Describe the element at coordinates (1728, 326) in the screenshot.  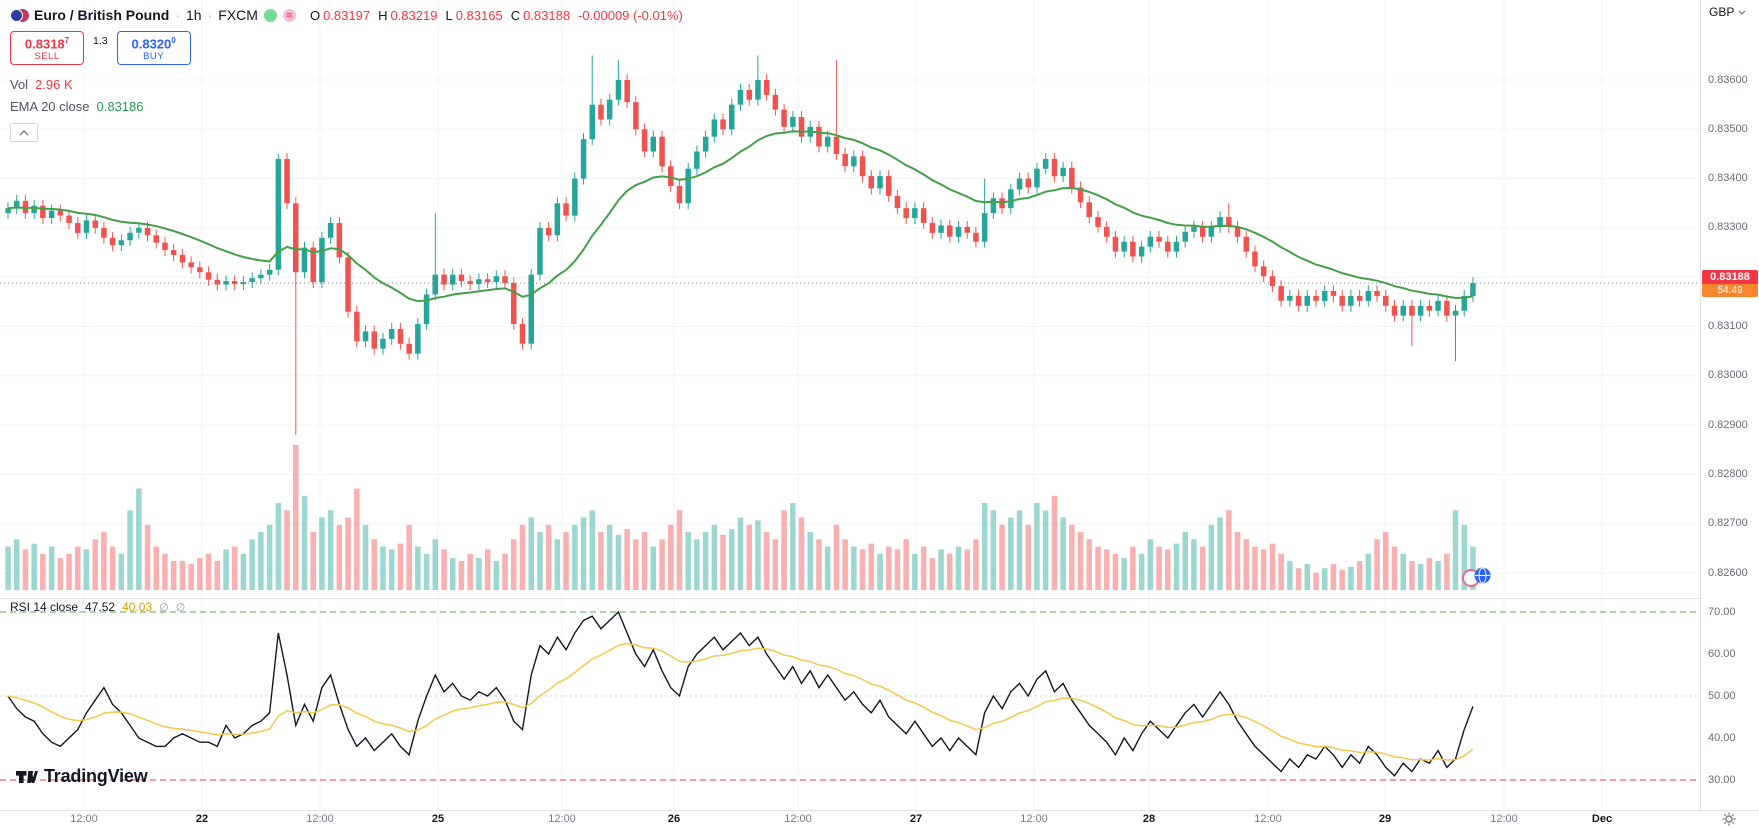
I see `price-axis-label: 0.83100` at that location.